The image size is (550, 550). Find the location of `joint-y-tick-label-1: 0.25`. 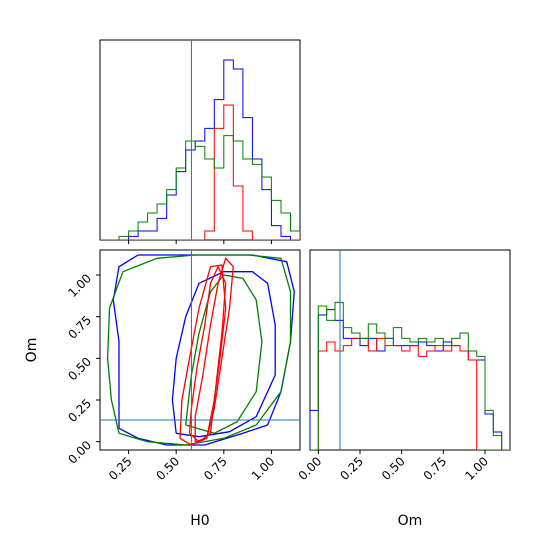

joint-y-tick-label-1: 0.25 is located at coordinates (79, 410).